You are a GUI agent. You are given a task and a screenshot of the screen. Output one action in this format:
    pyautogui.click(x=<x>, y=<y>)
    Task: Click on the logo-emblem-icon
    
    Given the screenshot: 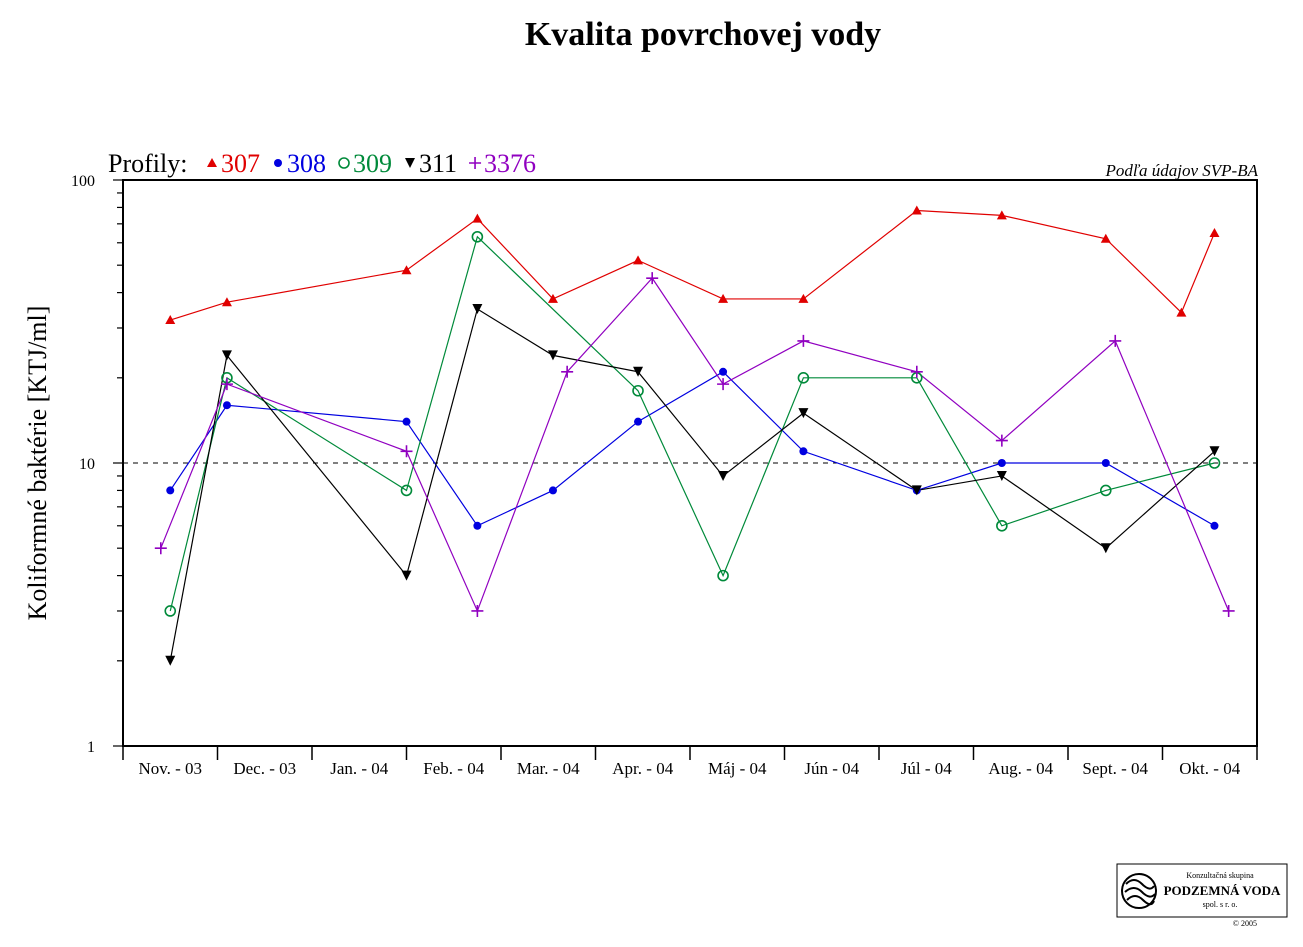 What is the action you would take?
    pyautogui.click(x=1139, y=891)
    